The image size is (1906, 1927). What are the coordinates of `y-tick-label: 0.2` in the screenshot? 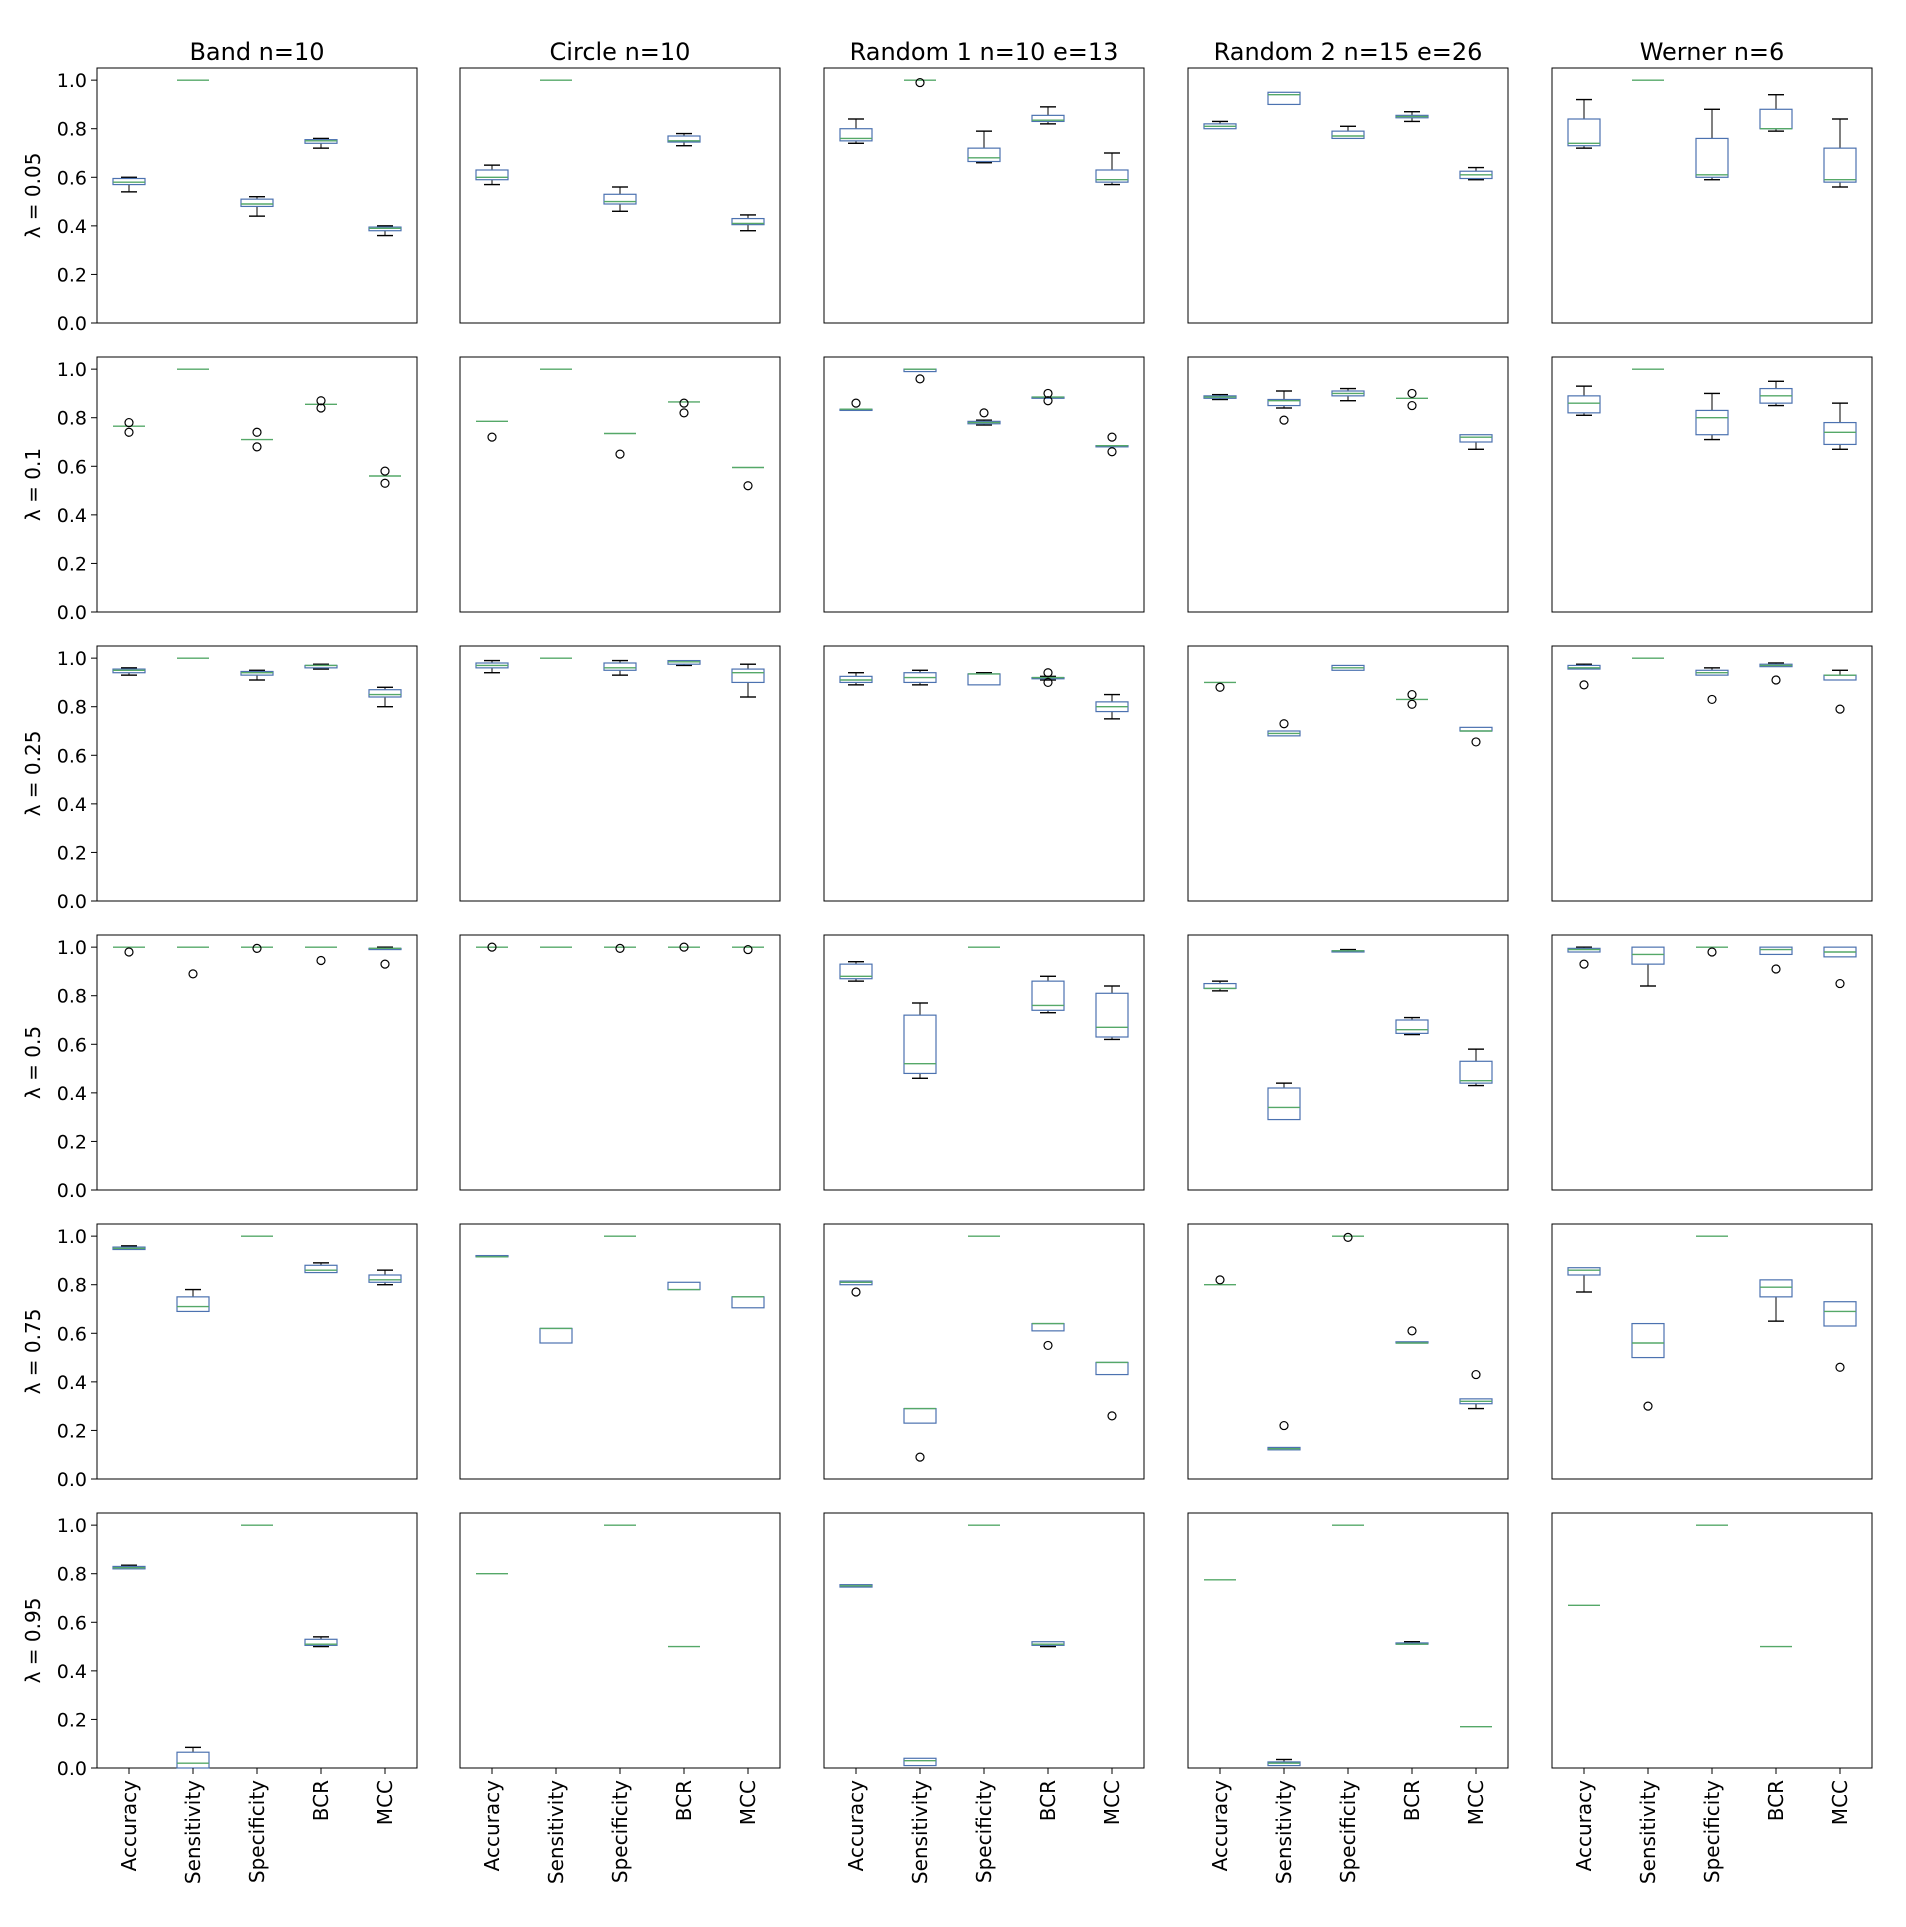 It's located at (72, 1142).